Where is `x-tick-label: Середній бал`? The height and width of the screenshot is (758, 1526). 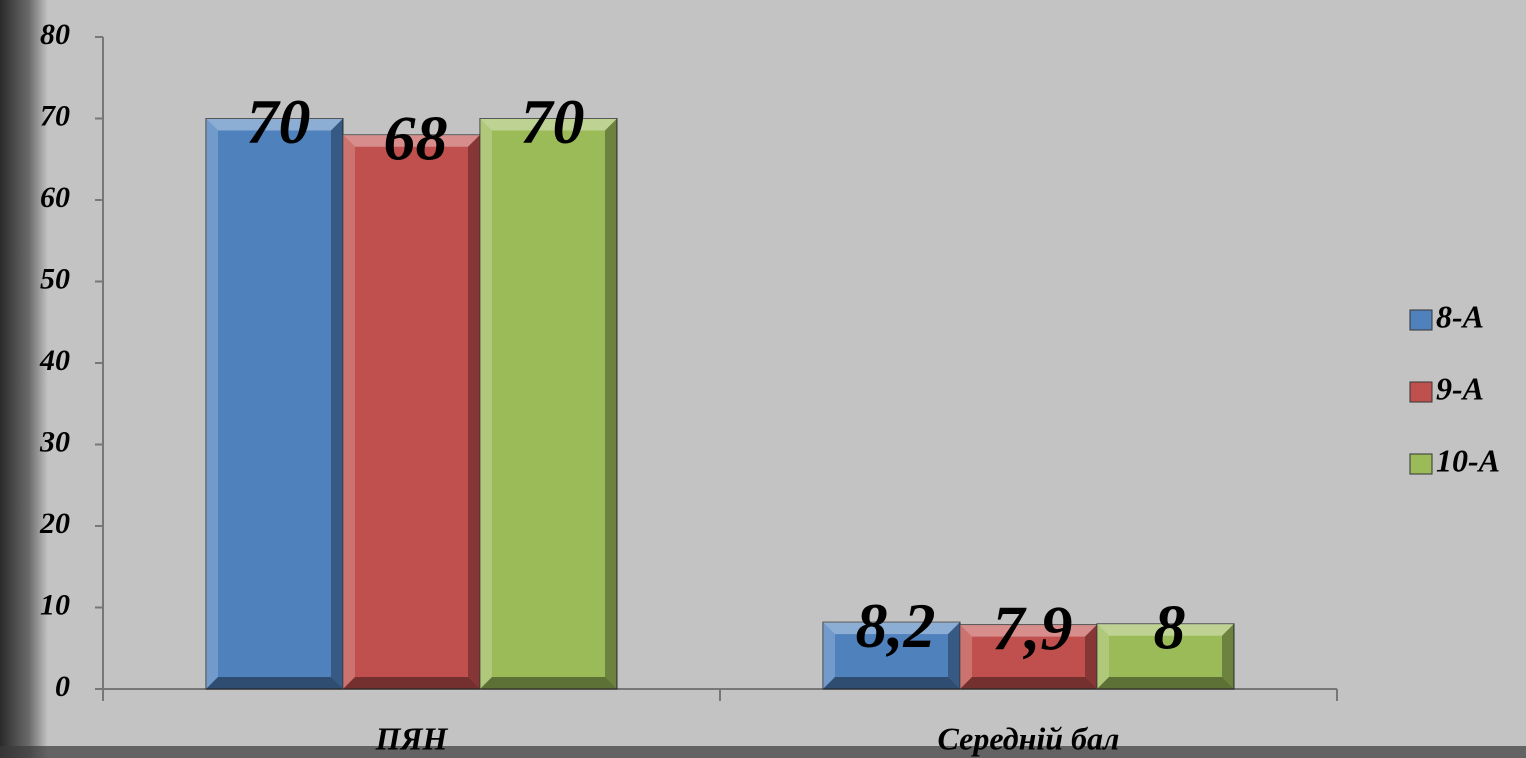
x-tick-label: Середній бал is located at coordinates (1029, 738).